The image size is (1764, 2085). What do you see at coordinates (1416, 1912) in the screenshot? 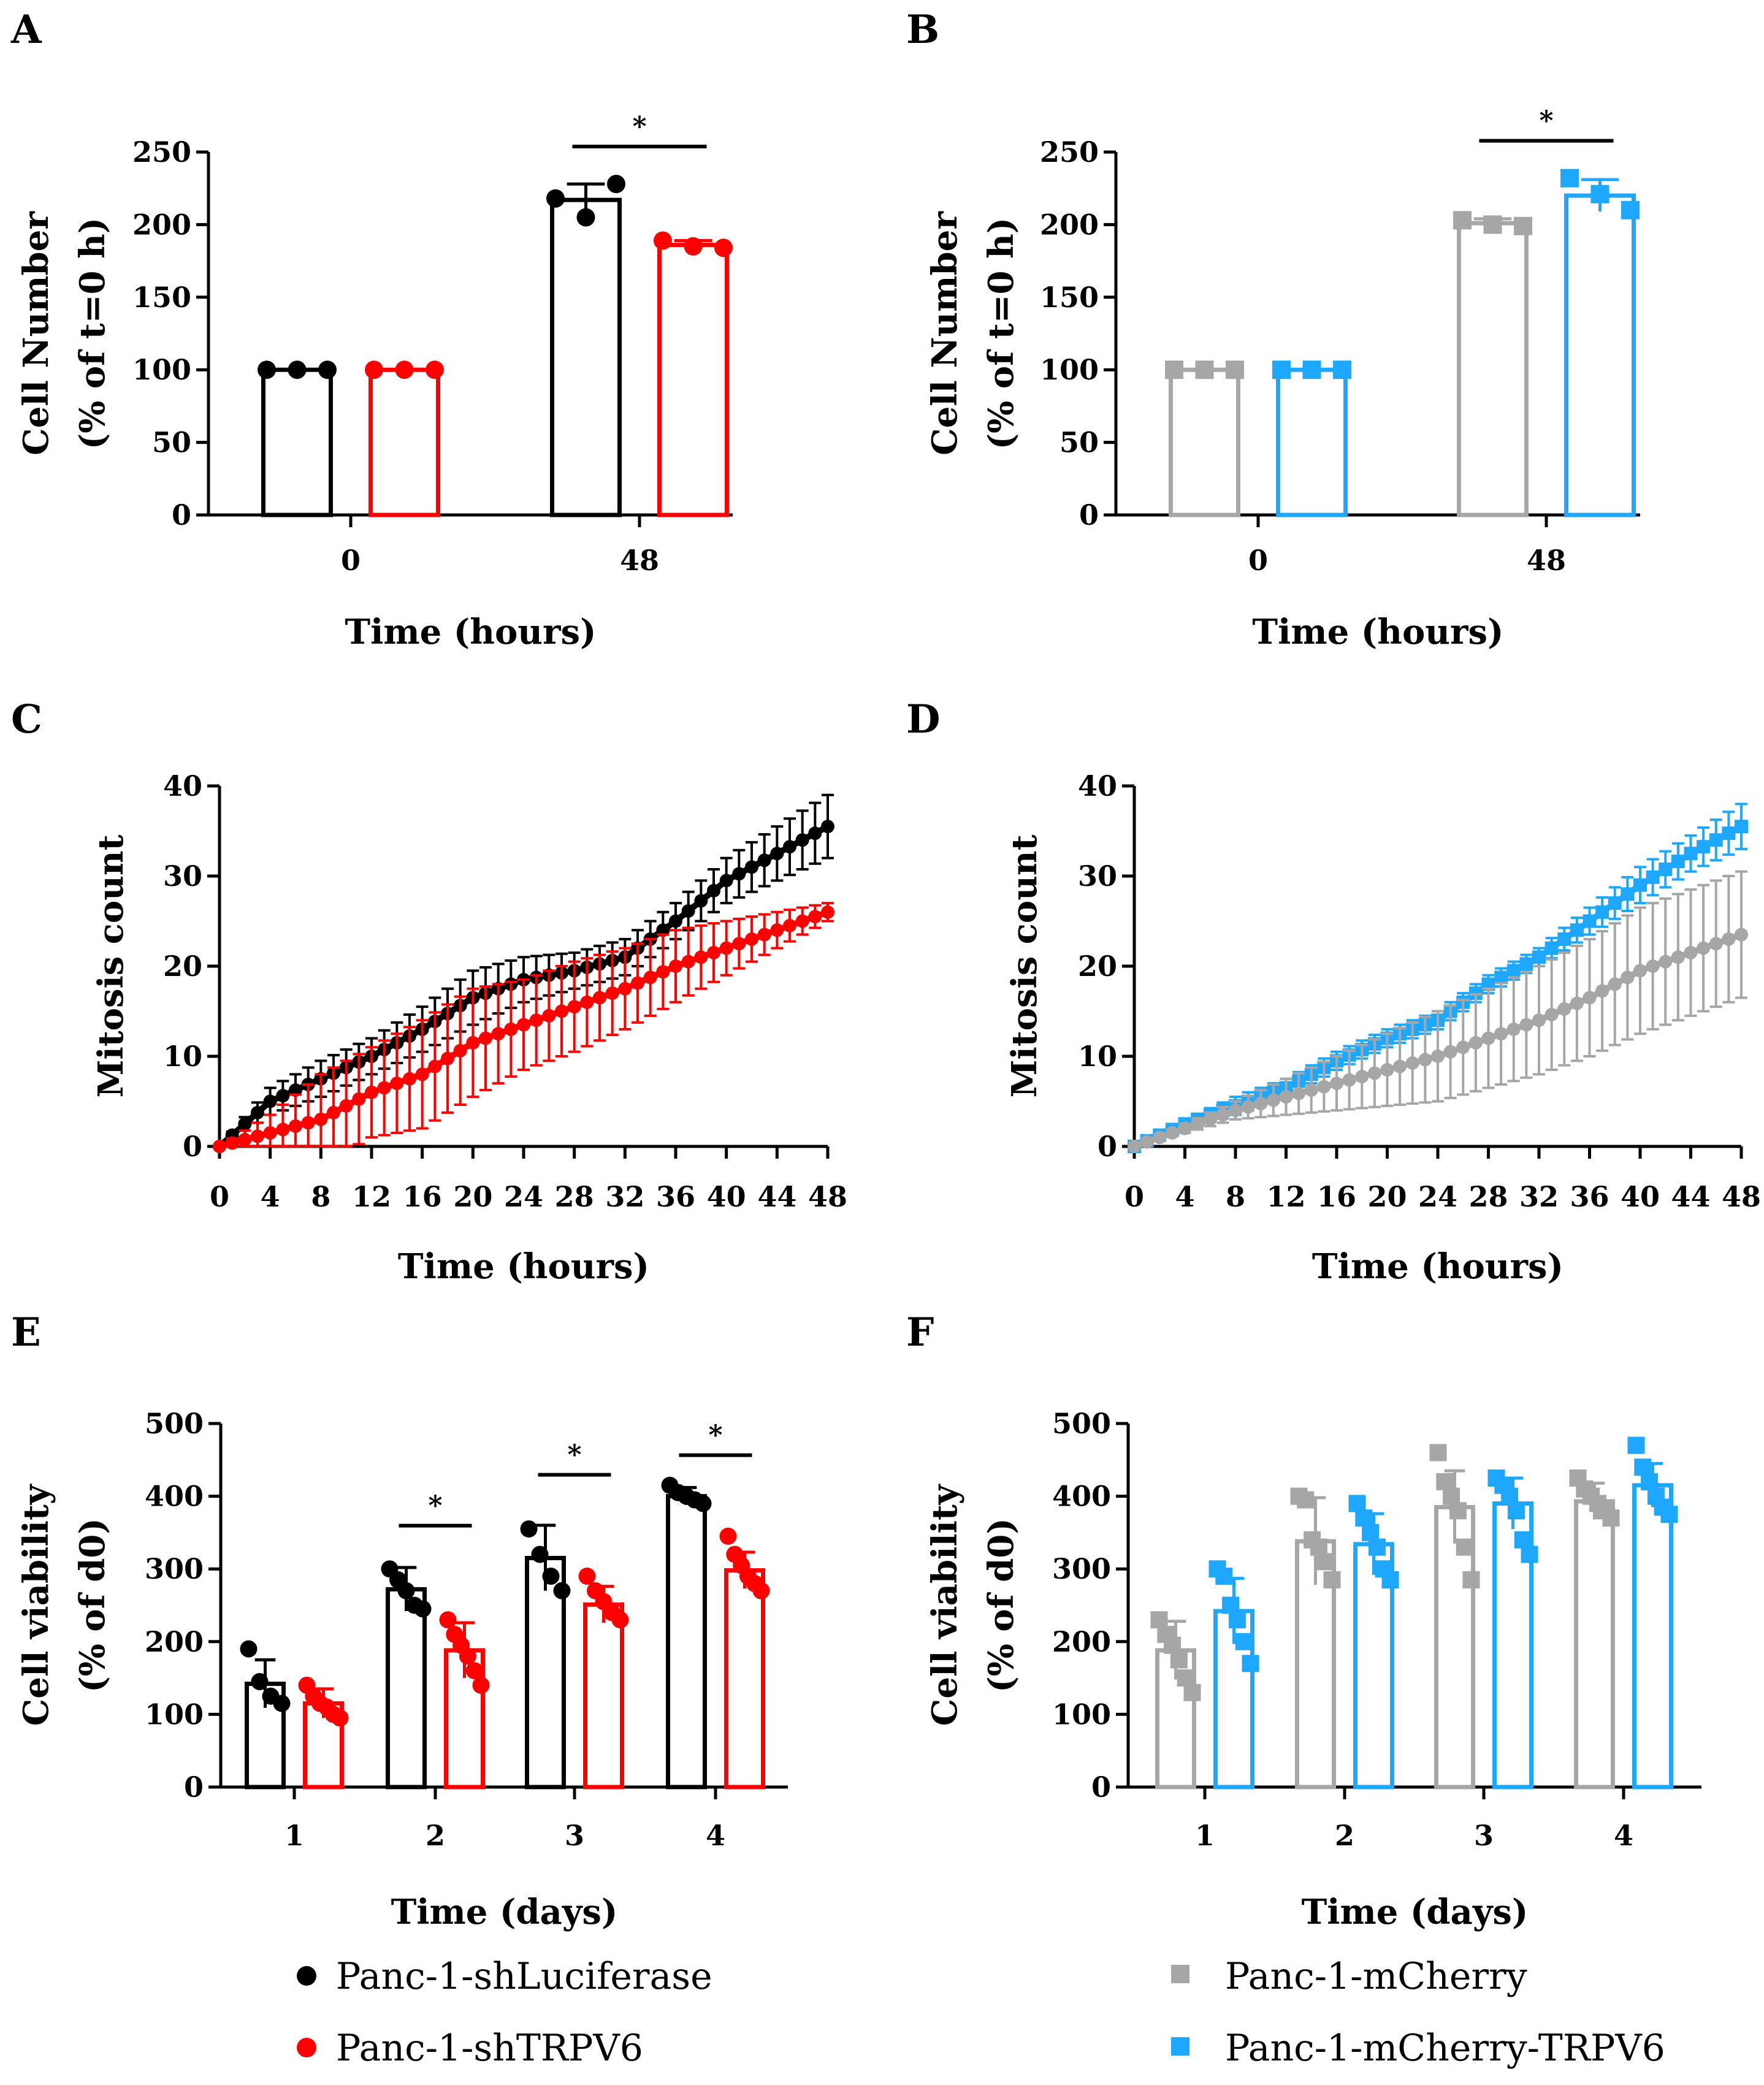
I see `panel-f-x-axis-title: Time (days)` at bounding box center [1416, 1912].